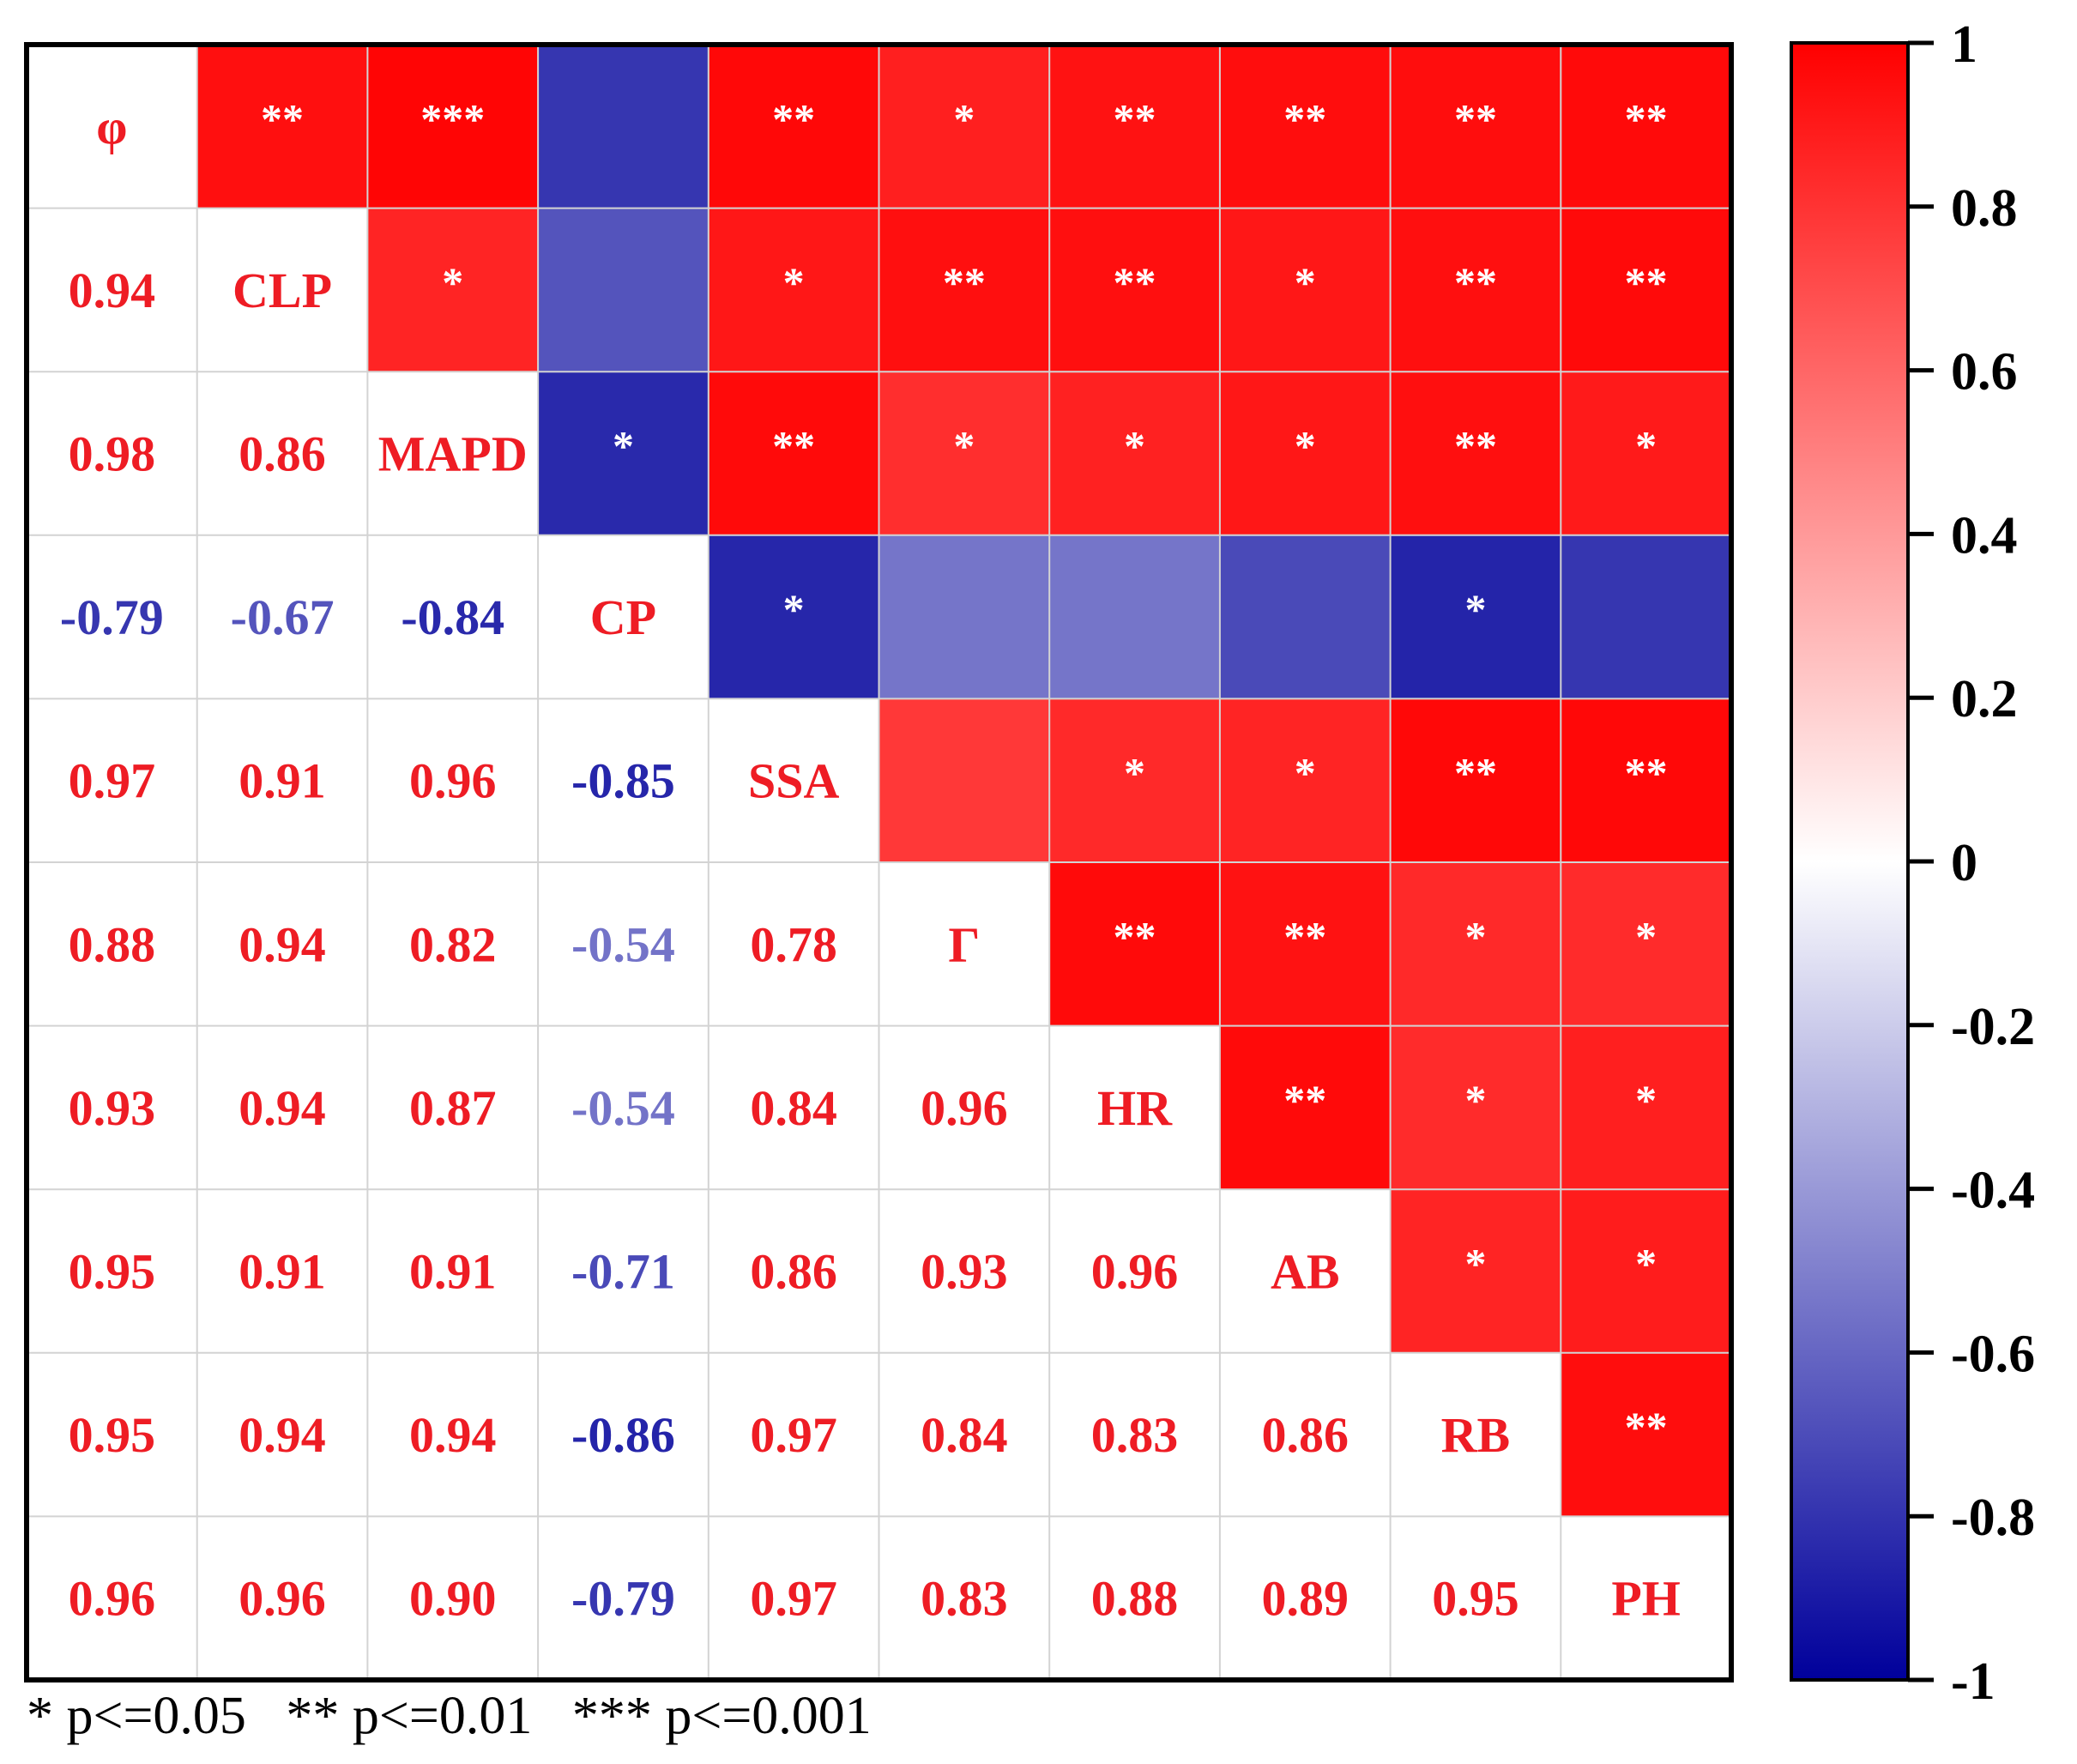 This screenshot has width=2077, height=1764. I want to click on colorbar-tick-label: 0.4, so click(1984, 535).